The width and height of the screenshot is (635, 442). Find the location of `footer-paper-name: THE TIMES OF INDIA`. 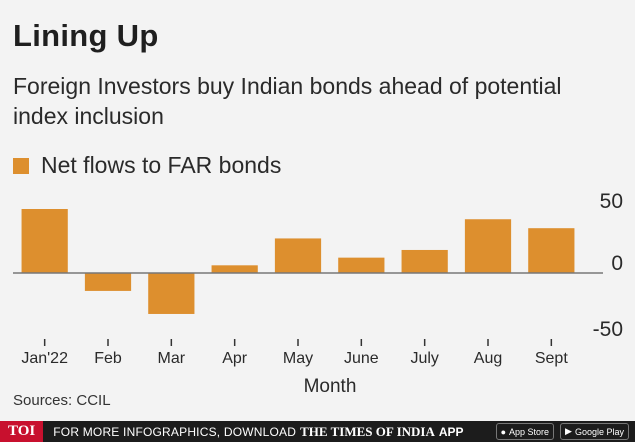

footer-paper-name: THE TIMES OF INDIA is located at coordinates (367, 431).